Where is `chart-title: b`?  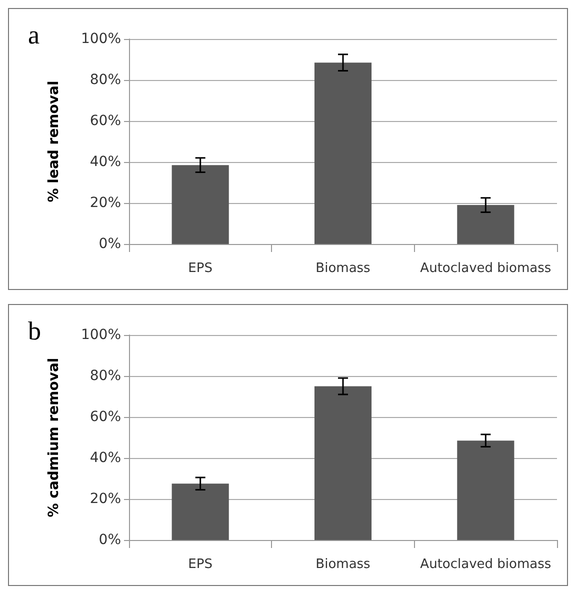
chart-title: b is located at coordinates (34, 331).